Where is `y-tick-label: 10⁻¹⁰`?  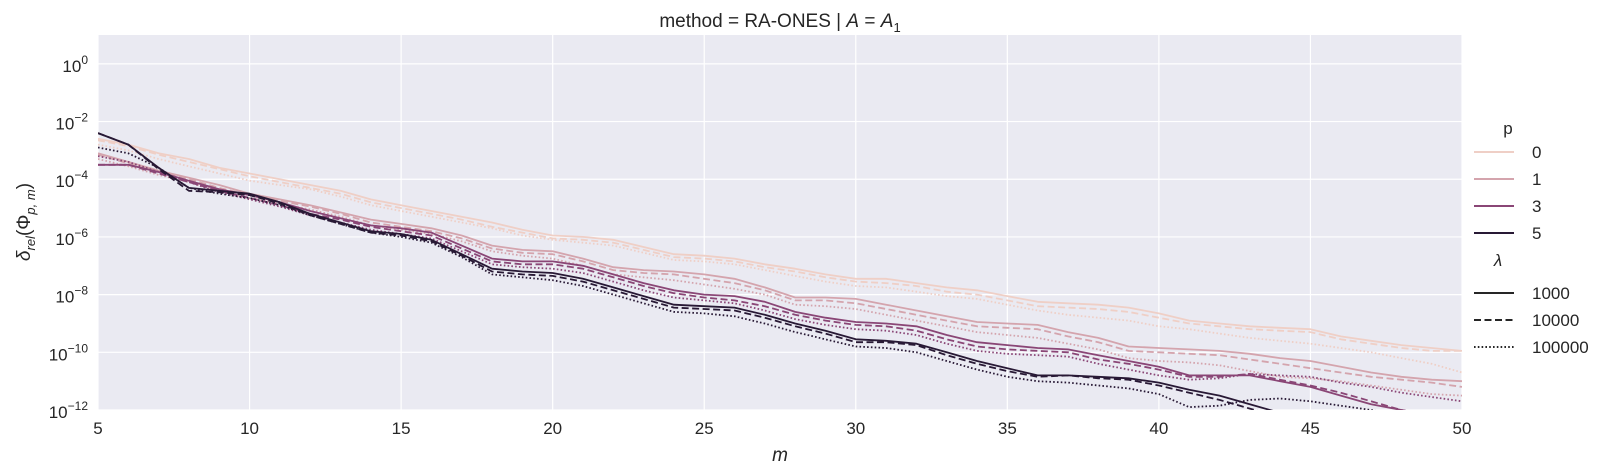
y-tick-label: 10⁻¹⁰ is located at coordinates (69, 352).